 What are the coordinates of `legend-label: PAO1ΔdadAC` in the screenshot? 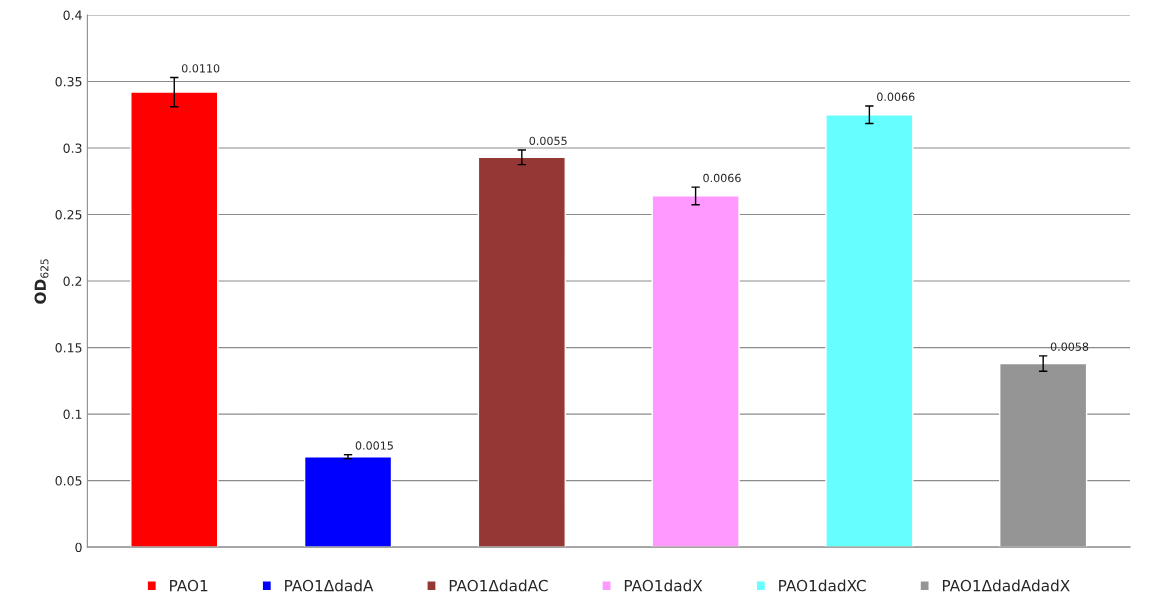 It's located at (498, 585).